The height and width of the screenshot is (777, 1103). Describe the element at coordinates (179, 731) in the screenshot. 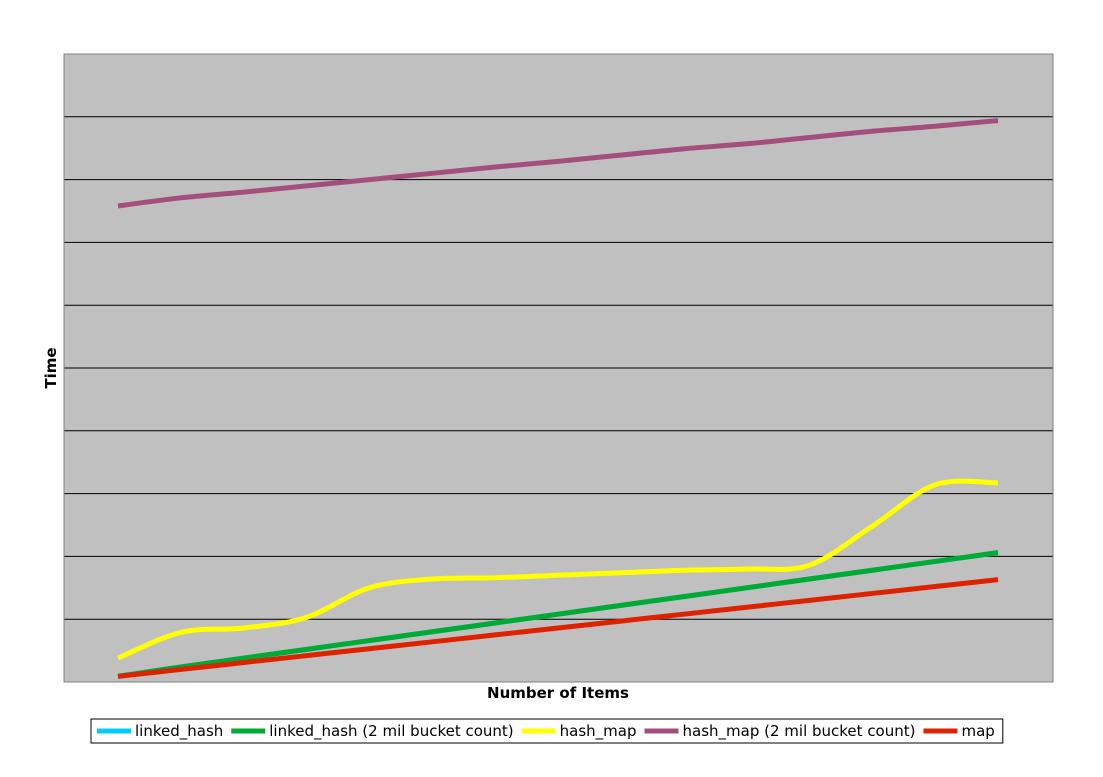

I see `legend-label-1: linked_hash` at that location.